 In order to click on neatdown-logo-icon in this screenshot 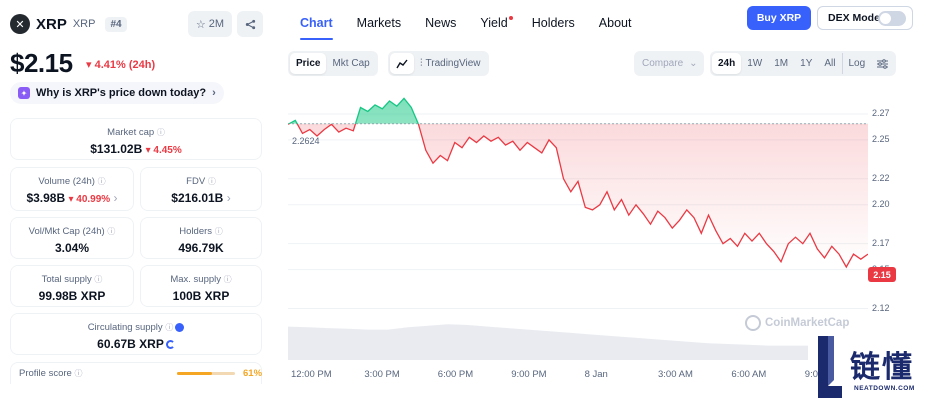, I will do `click(830, 367)`.